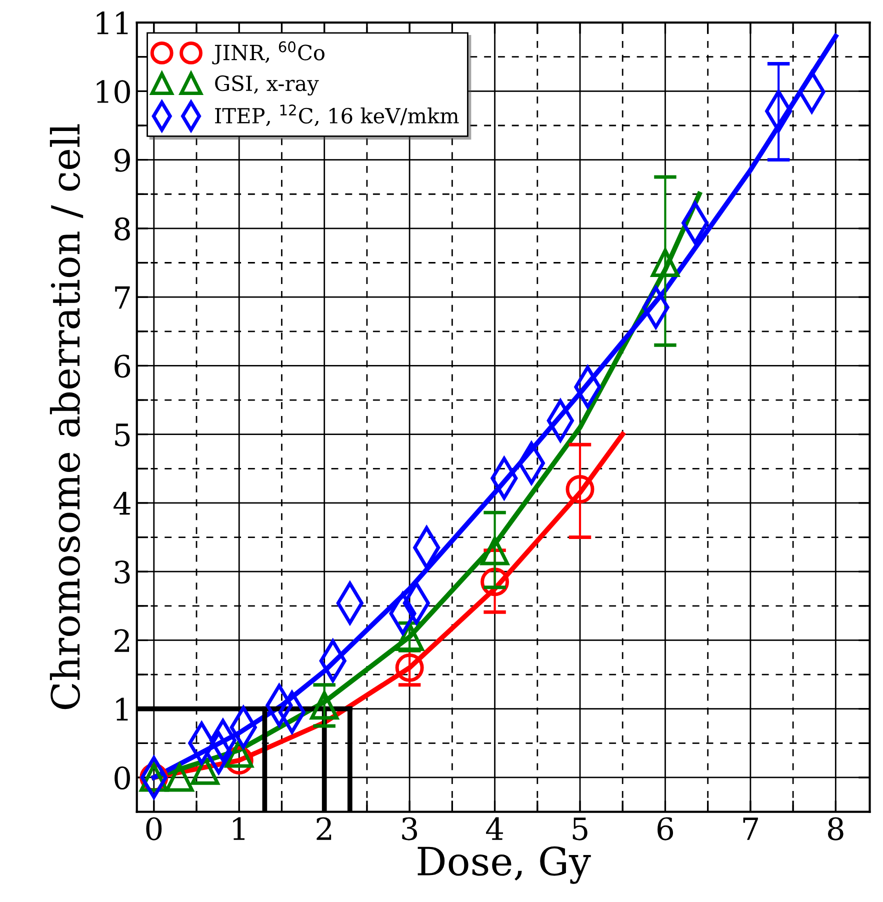  Describe the element at coordinates (154, 828) in the screenshot. I see `x-tick-label: 0` at that location.